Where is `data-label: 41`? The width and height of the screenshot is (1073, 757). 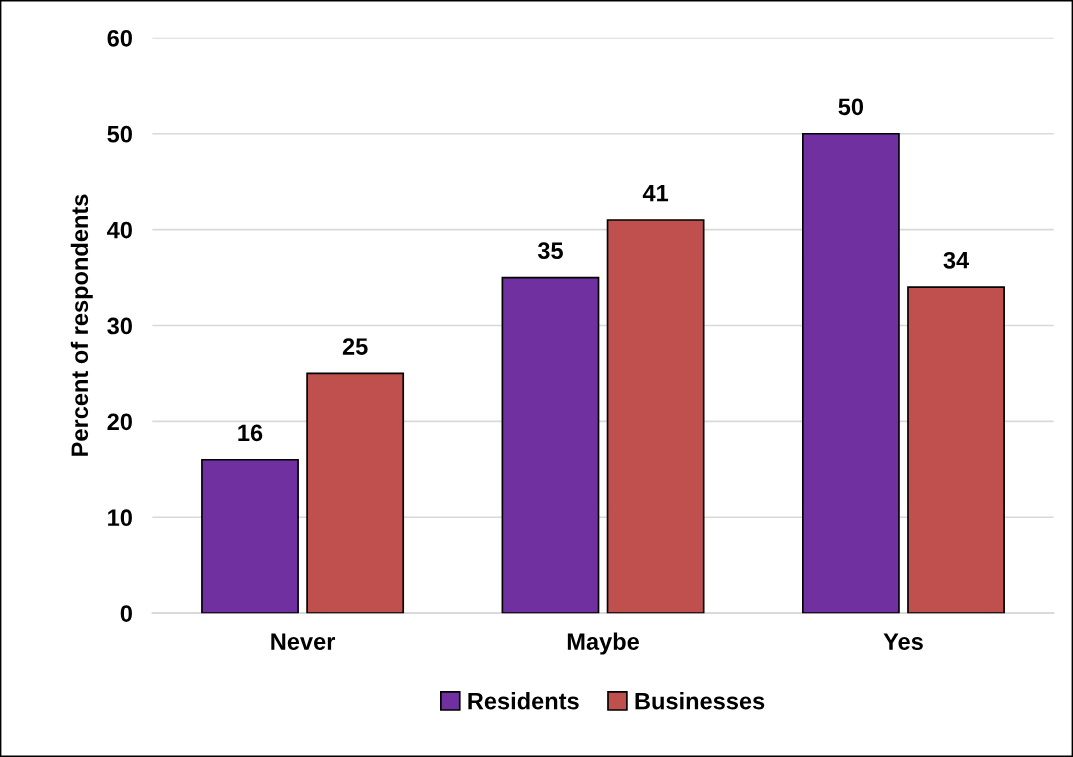 data-label: 41 is located at coordinates (655, 193).